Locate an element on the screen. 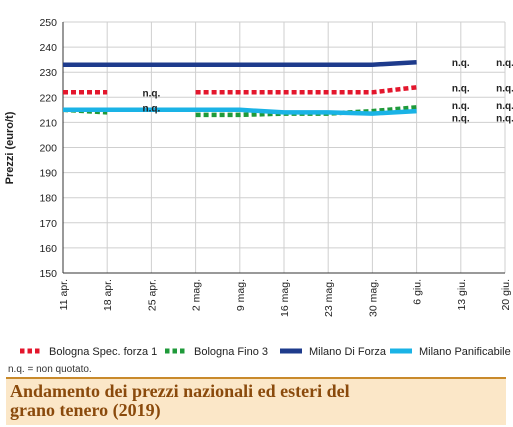 Image resolution: width=513 pixels, height=427 pixels. x-tick-label: 16 mag. is located at coordinates (285, 298).